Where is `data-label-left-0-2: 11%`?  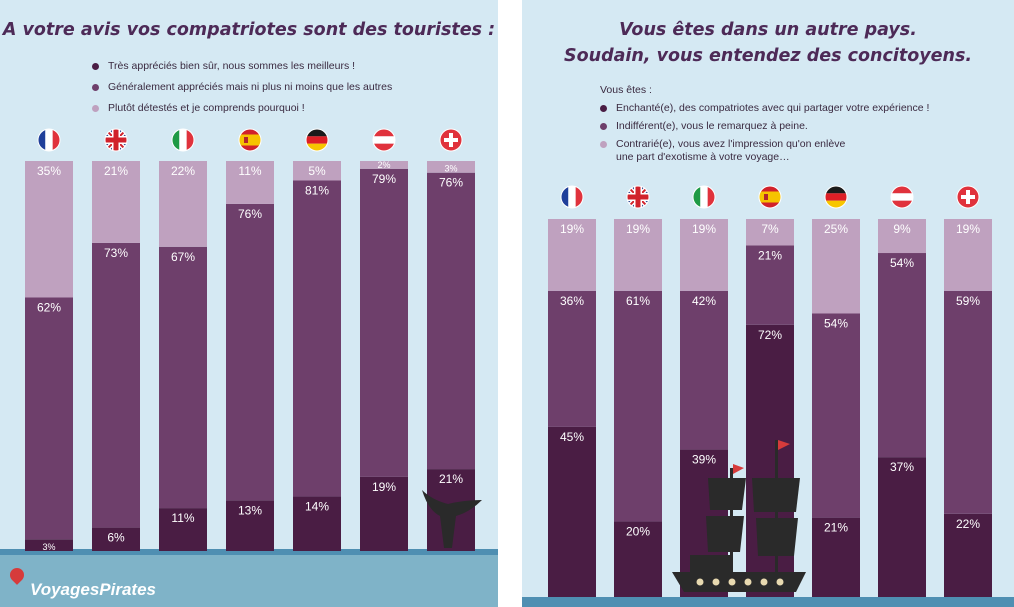 data-label-left-0-2: 11% is located at coordinates (182, 518).